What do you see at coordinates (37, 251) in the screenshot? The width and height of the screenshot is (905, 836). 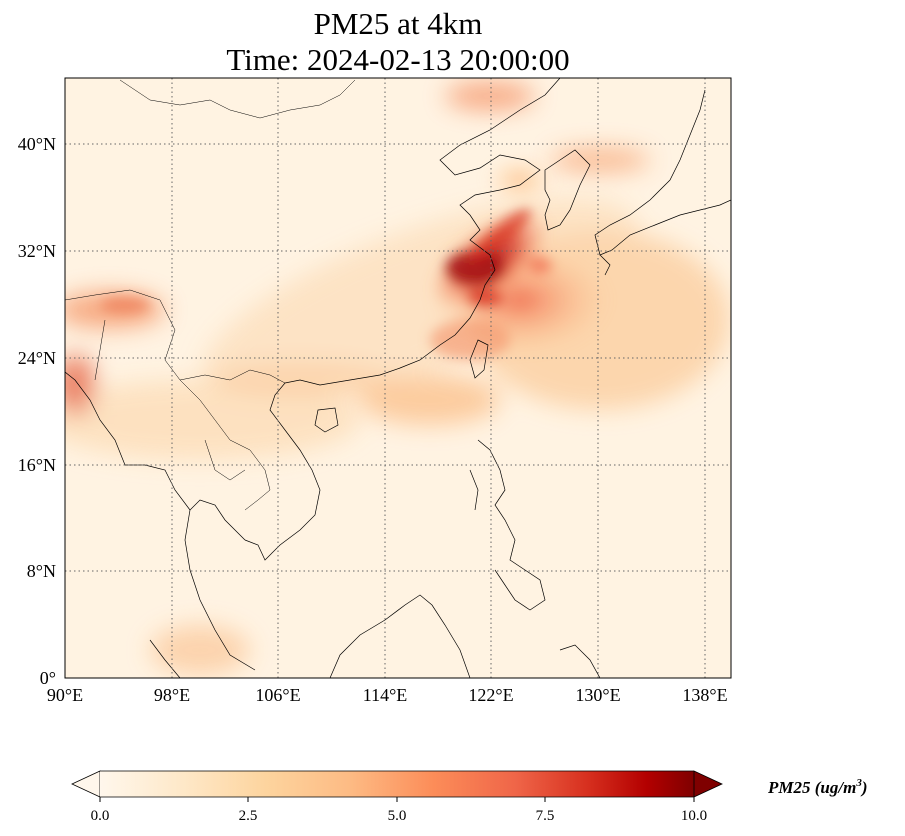 I see `lat-label-32n: 32°N` at bounding box center [37, 251].